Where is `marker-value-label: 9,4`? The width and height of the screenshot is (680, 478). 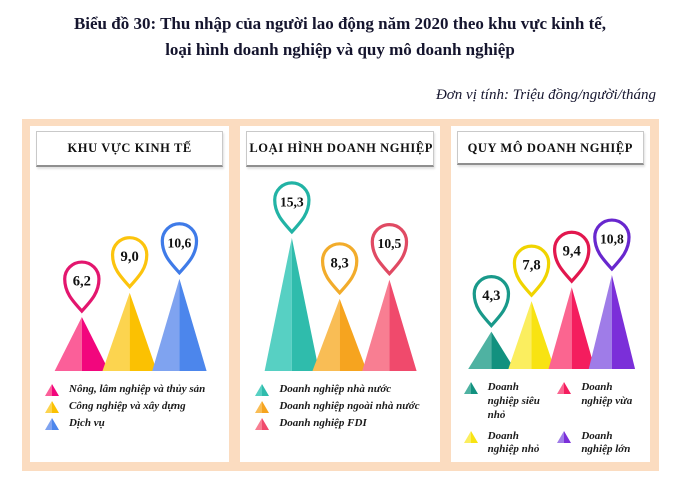
marker-value-label: 9,4 is located at coordinates (571, 252).